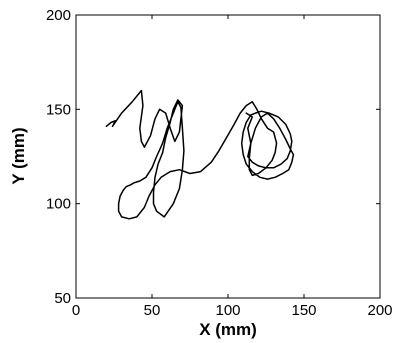 Image resolution: width=404 pixels, height=343 pixels. I want to click on x-tick-label: 200, so click(379, 310).